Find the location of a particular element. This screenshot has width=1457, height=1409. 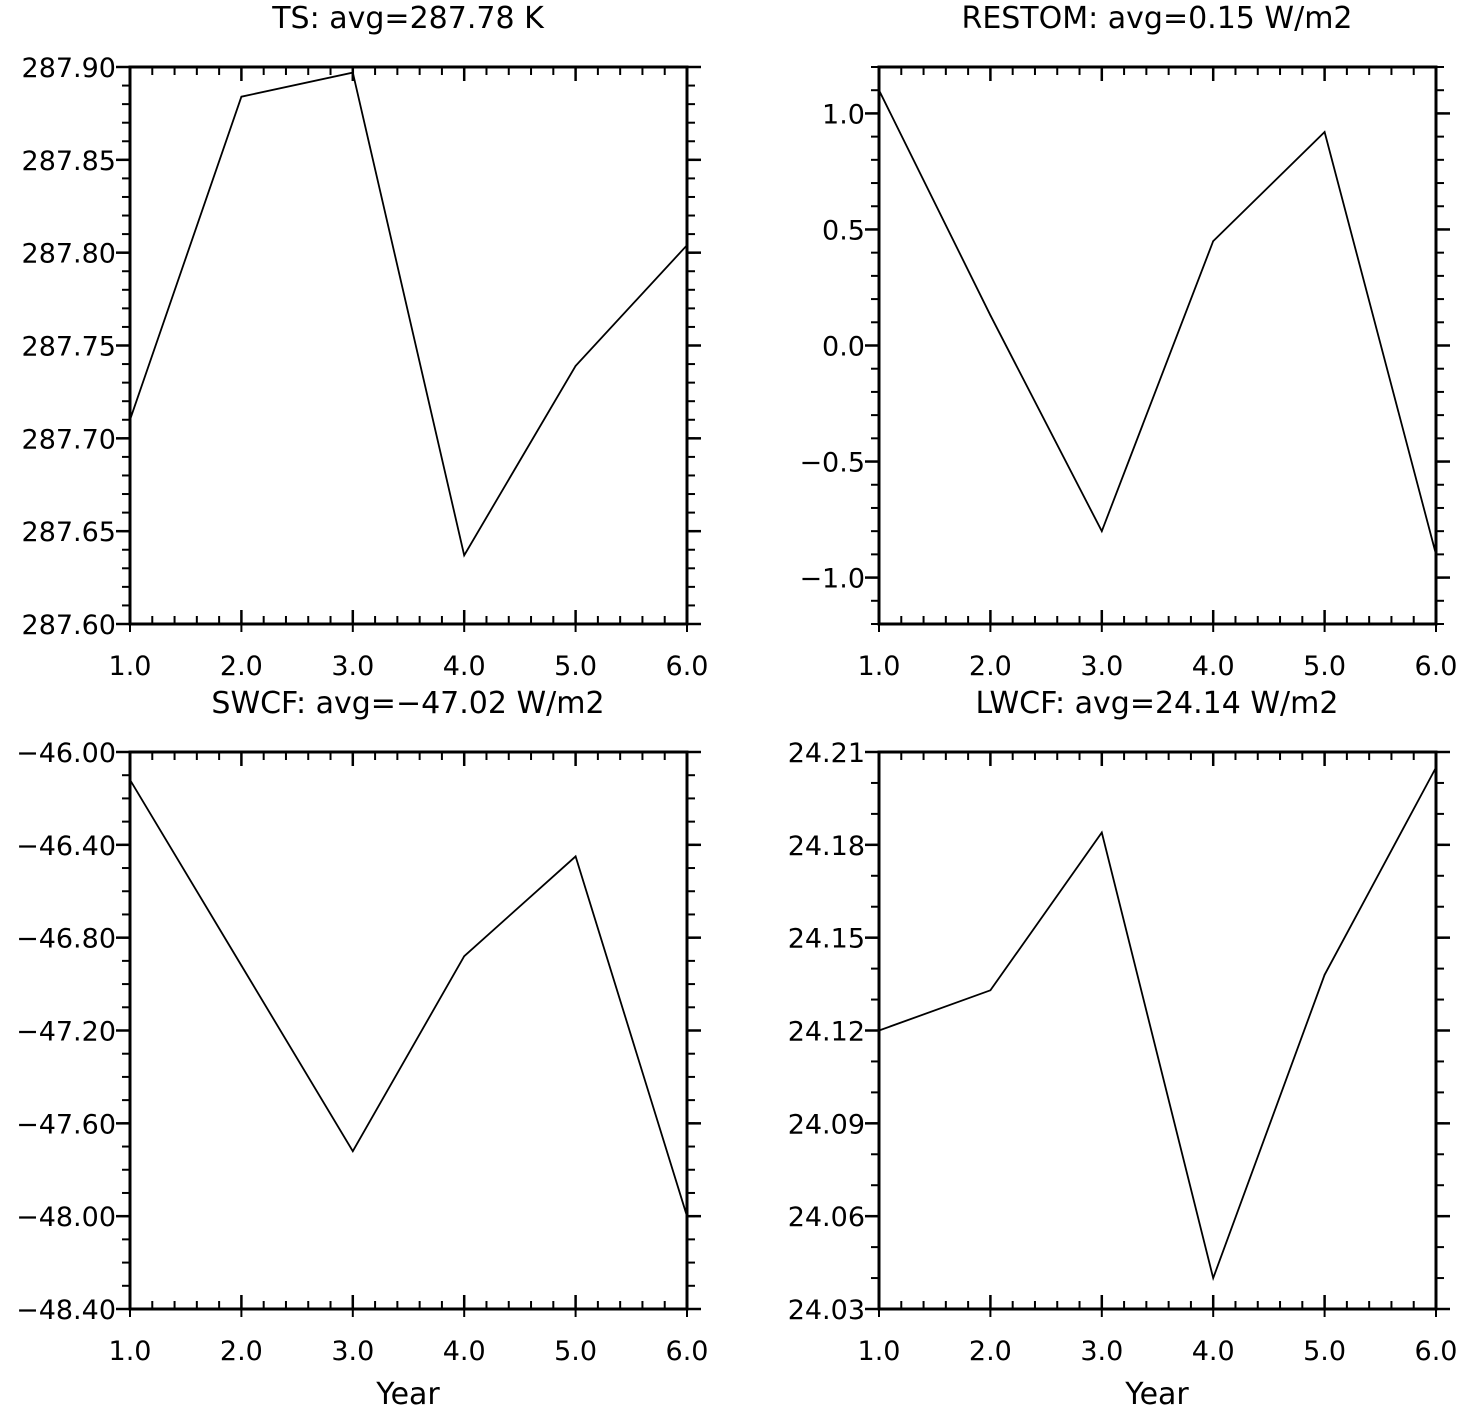

y-tick-label: 24.03 is located at coordinates (826, 1310).